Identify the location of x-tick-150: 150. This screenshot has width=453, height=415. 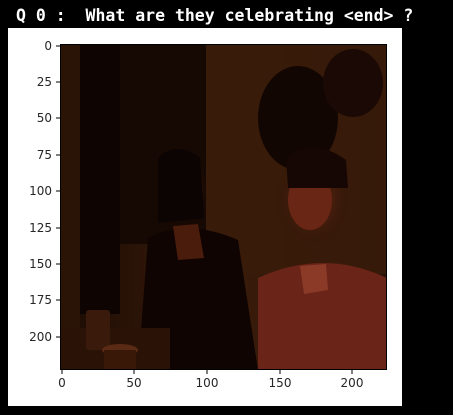
(280, 380).